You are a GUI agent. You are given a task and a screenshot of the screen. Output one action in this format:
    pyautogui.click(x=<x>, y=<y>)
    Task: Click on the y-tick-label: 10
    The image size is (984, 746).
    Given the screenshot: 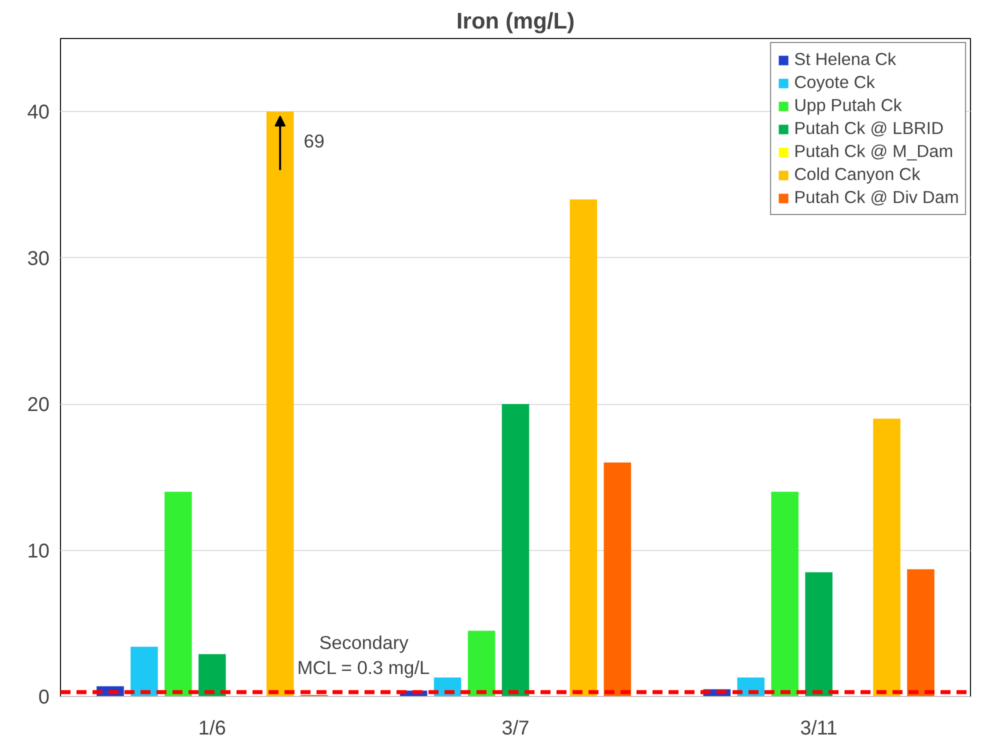 What is the action you would take?
    pyautogui.click(x=38, y=551)
    